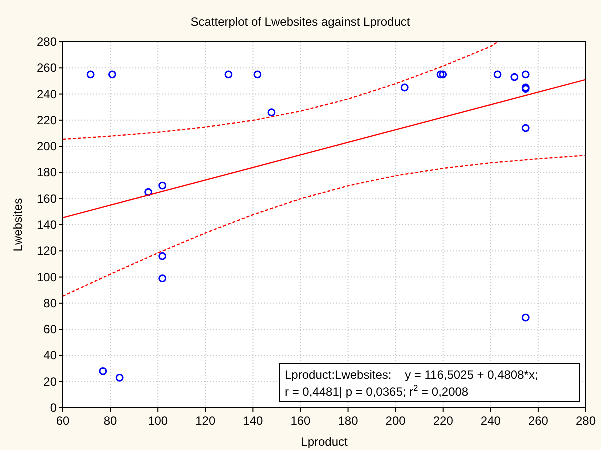  I want to click on x-tick-label: 280, so click(586, 421).